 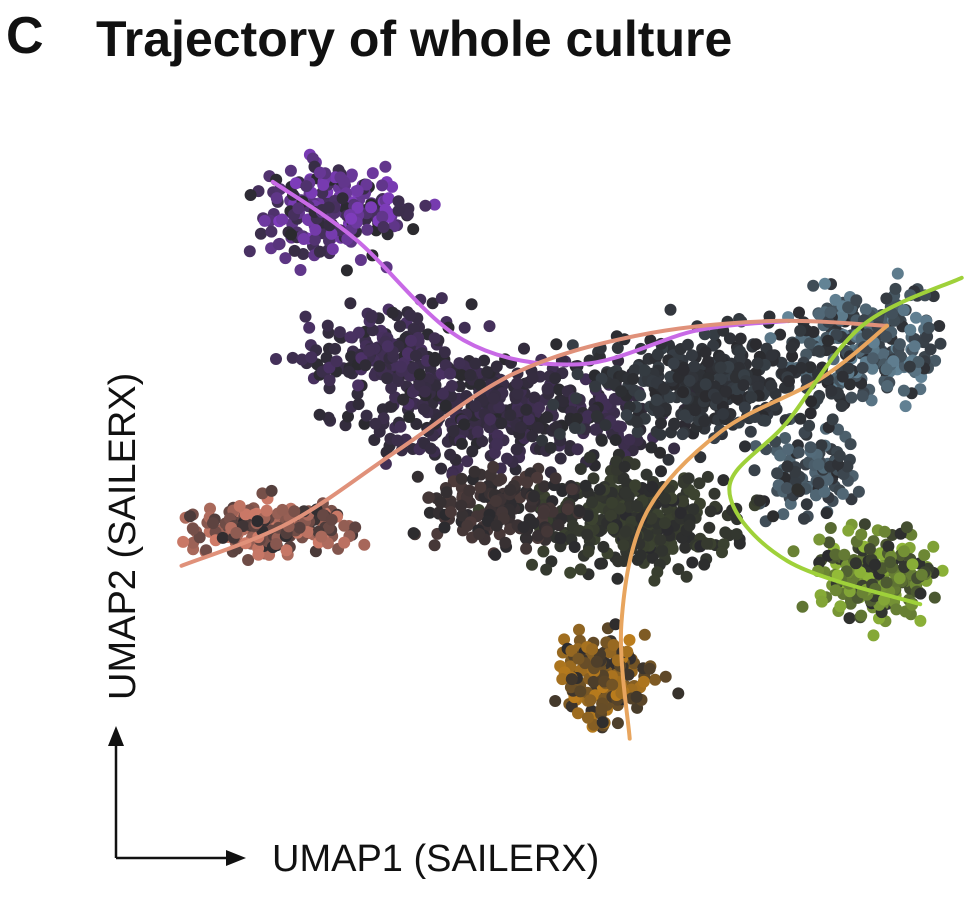 What do you see at coordinates (123, 536) in the screenshot?
I see `y-axis-label: UMAP2 (SAILERX)` at bounding box center [123, 536].